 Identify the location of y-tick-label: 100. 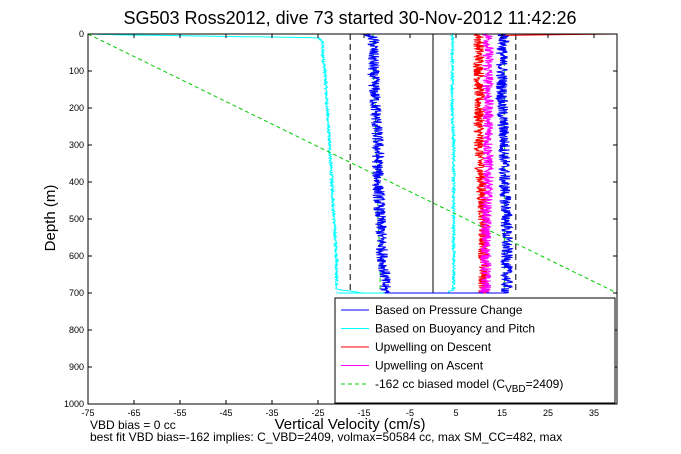
(76, 71).